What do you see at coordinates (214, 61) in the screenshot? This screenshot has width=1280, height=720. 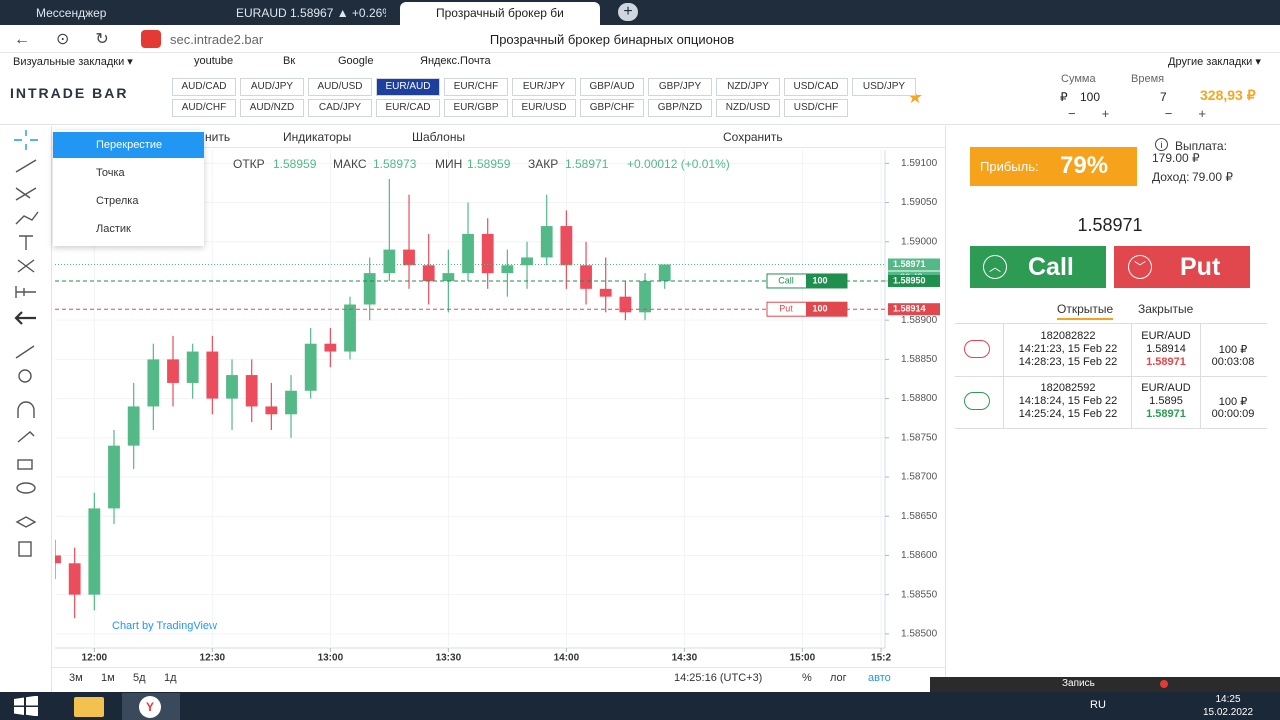 I see `bookmark: youtube` at bounding box center [214, 61].